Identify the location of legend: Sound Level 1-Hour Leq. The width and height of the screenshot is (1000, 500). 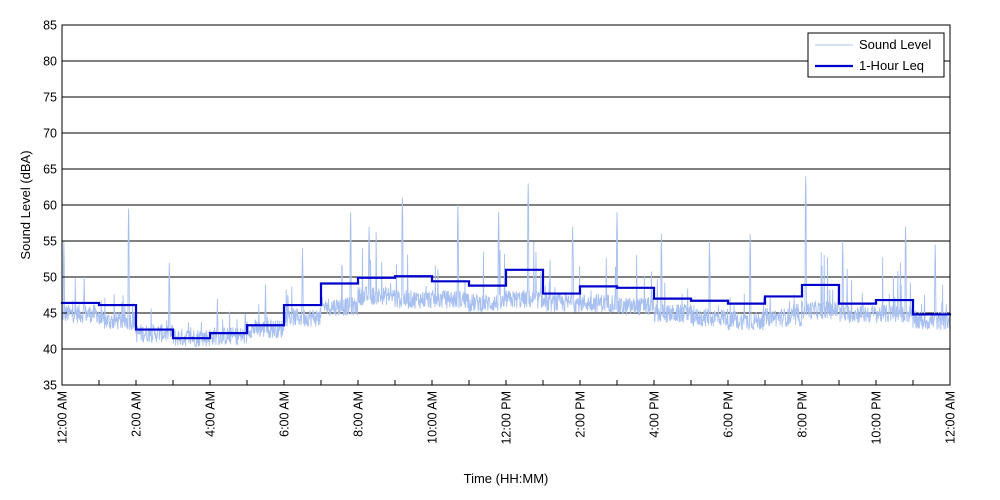
(876, 55).